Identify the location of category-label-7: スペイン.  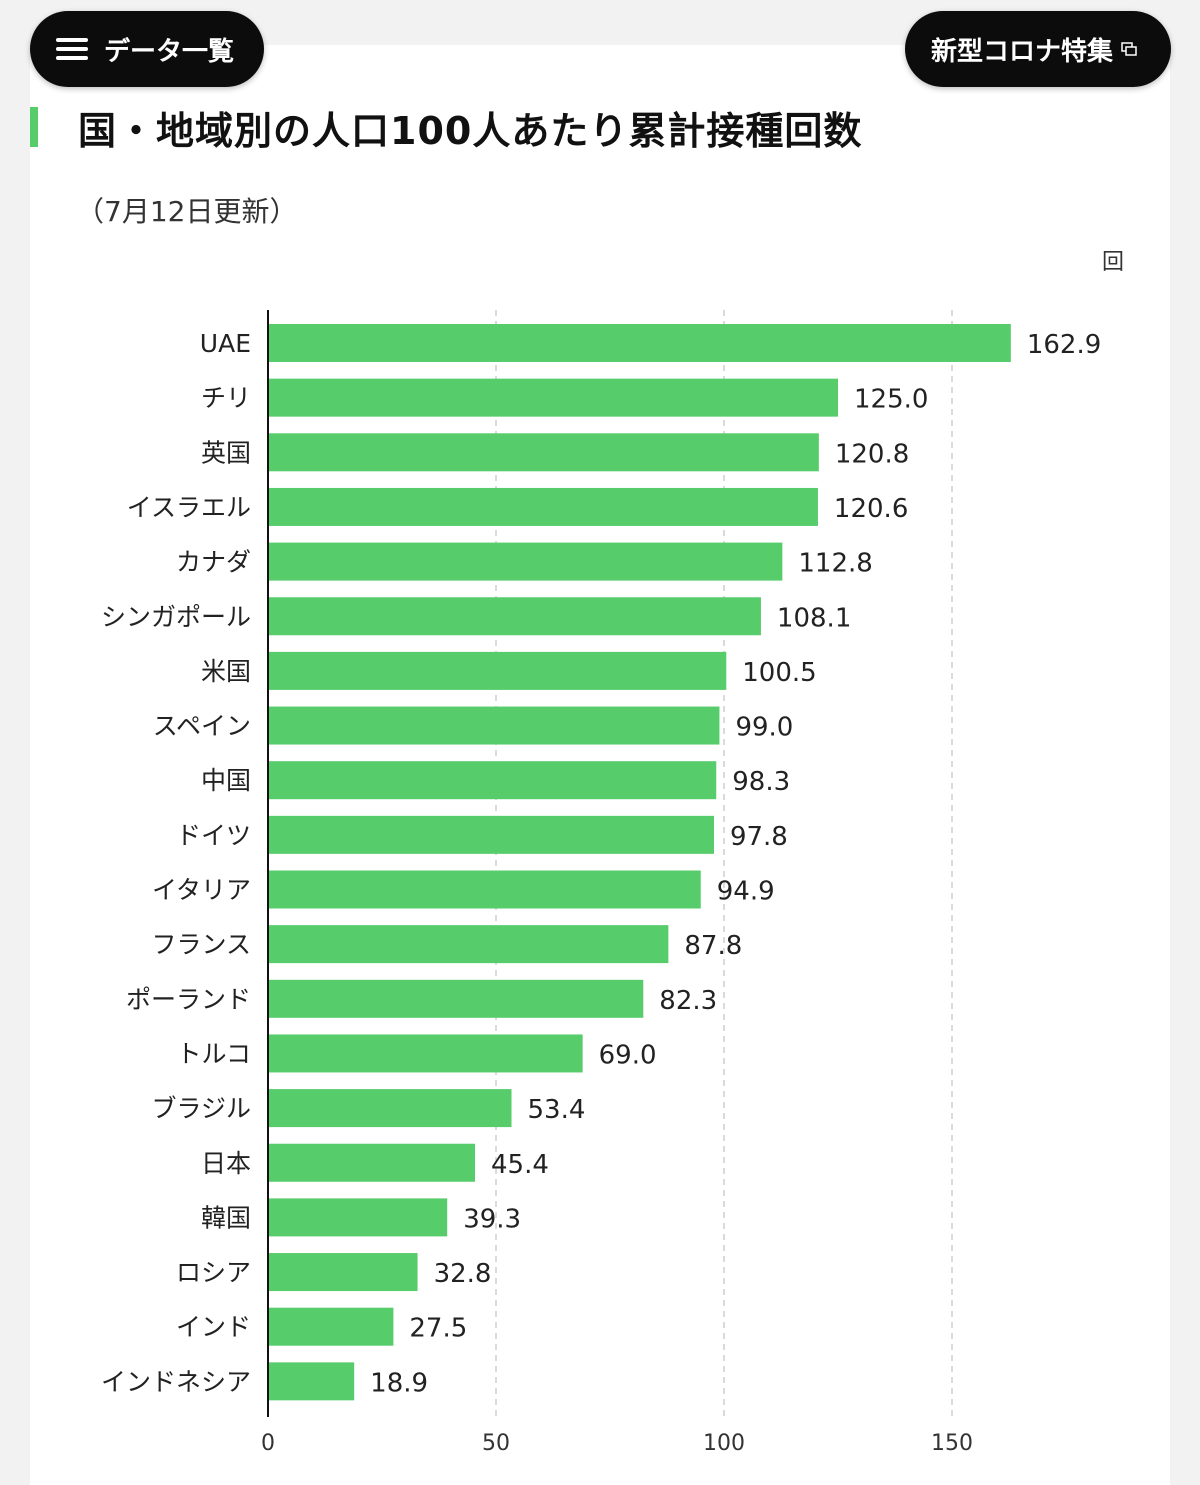
(202, 726).